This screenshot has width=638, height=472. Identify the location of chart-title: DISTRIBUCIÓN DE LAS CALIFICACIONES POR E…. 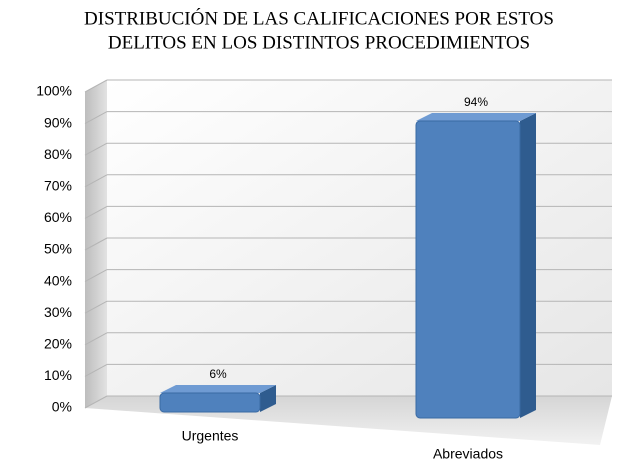
(319, 18).